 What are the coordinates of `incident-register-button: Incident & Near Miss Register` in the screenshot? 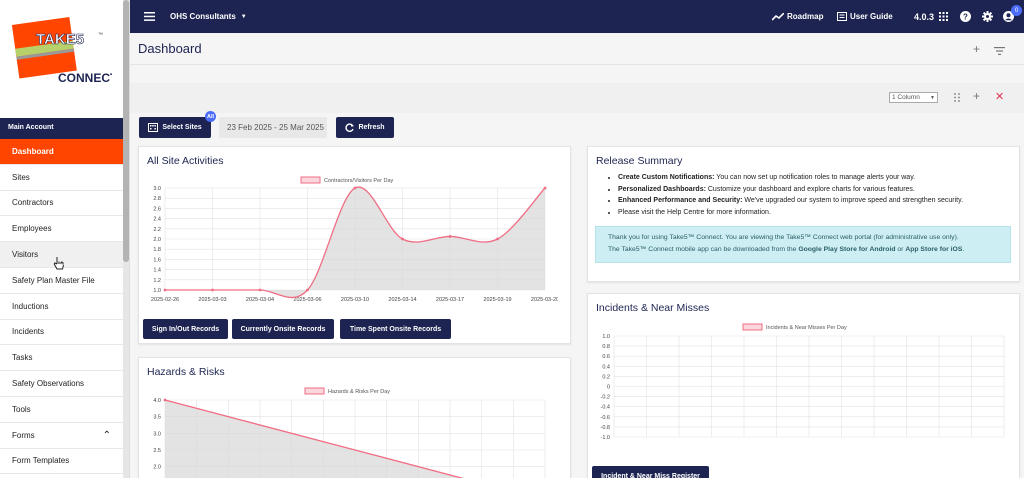 It's located at (650, 472).